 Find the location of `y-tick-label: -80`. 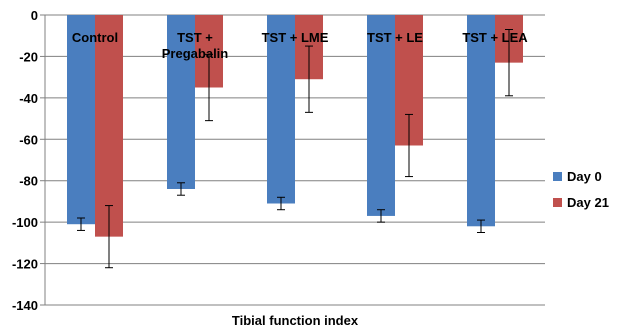

y-tick-label: -80 is located at coordinates (28, 181).